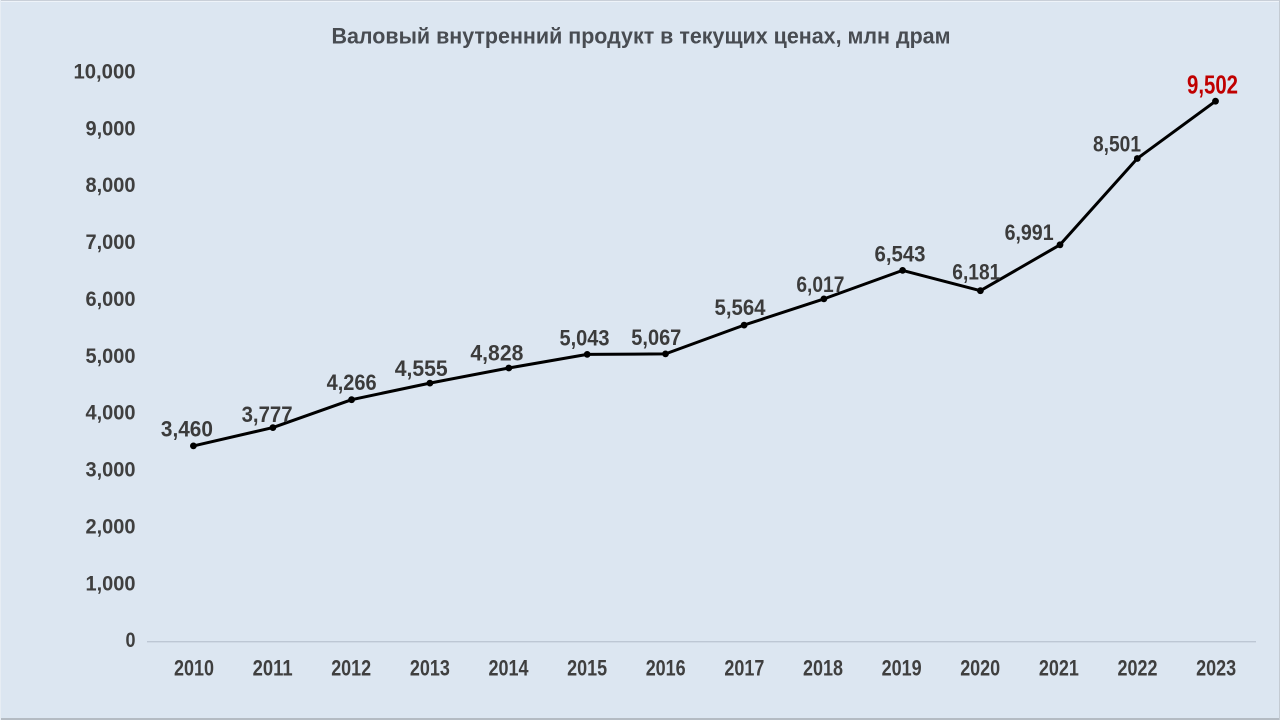 The image size is (1280, 720). Describe the element at coordinates (352, 382) in the screenshot. I see `svg-text: 4,266` at that location.